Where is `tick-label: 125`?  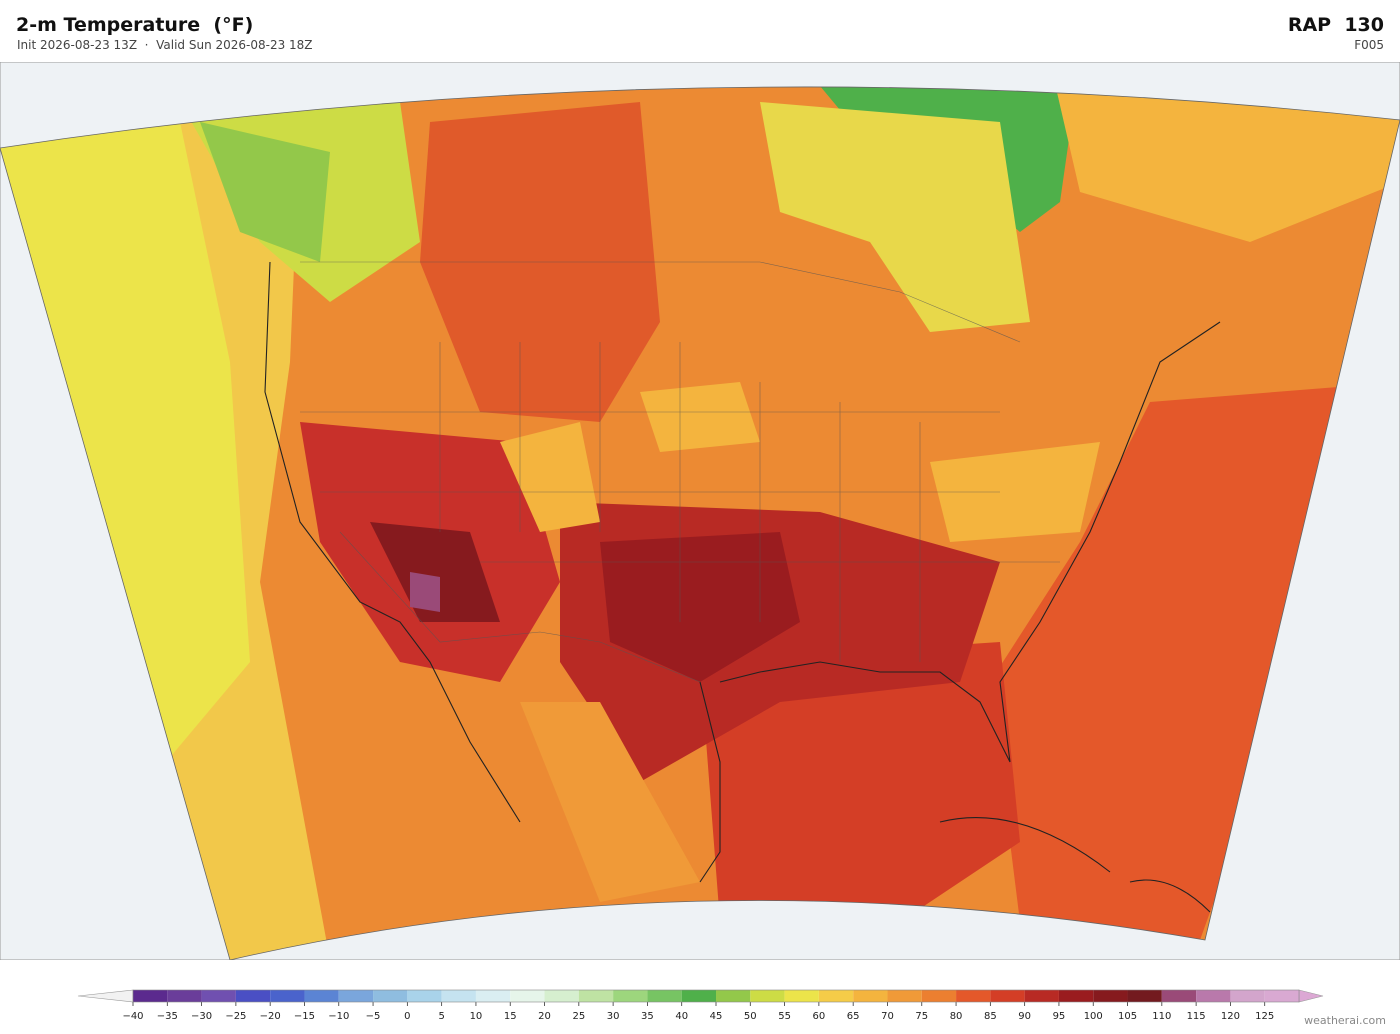 tick-label: 125 is located at coordinates (1264, 1015).